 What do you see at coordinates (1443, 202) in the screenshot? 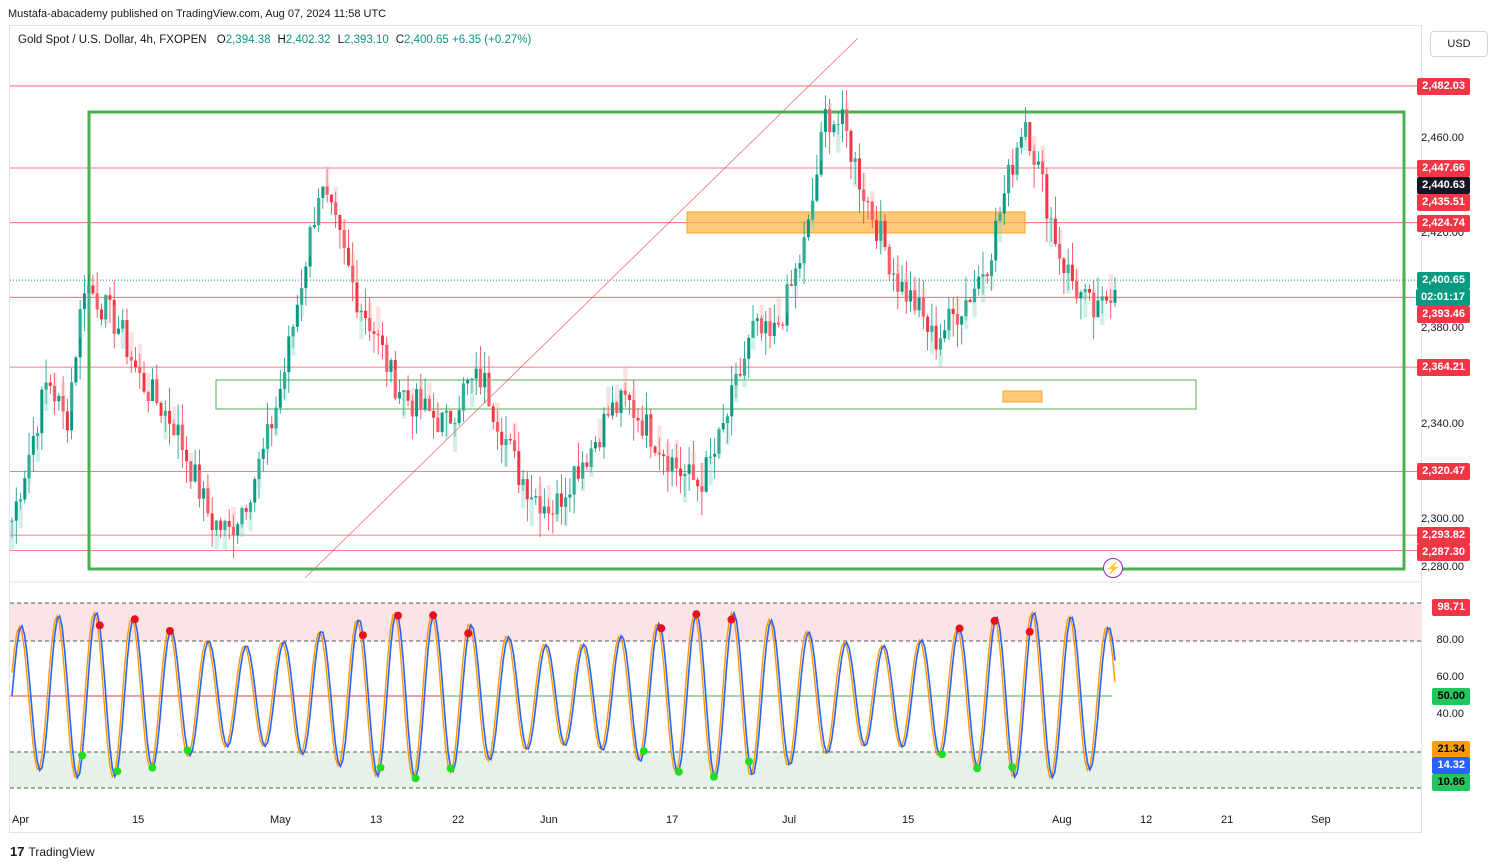
I see `price-tag: 2,435.51` at bounding box center [1443, 202].